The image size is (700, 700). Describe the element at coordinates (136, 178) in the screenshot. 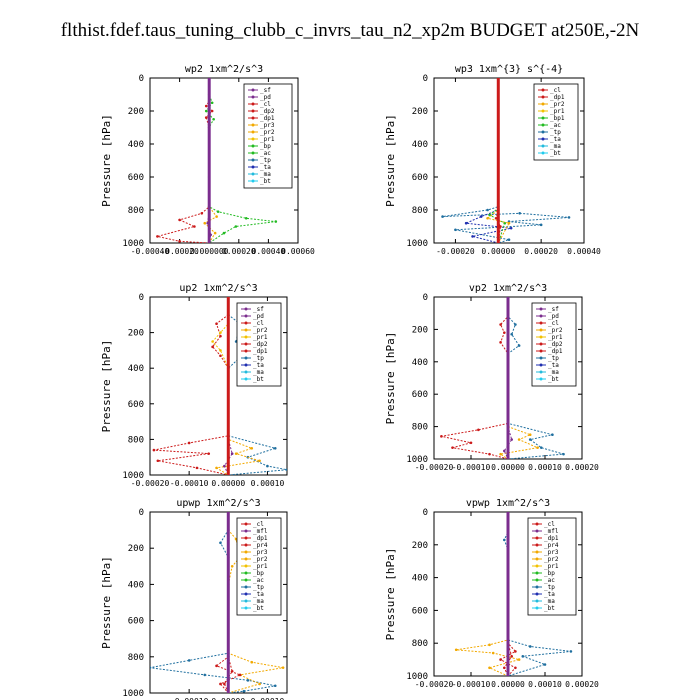

I see `y-tick-label: 600` at that location.